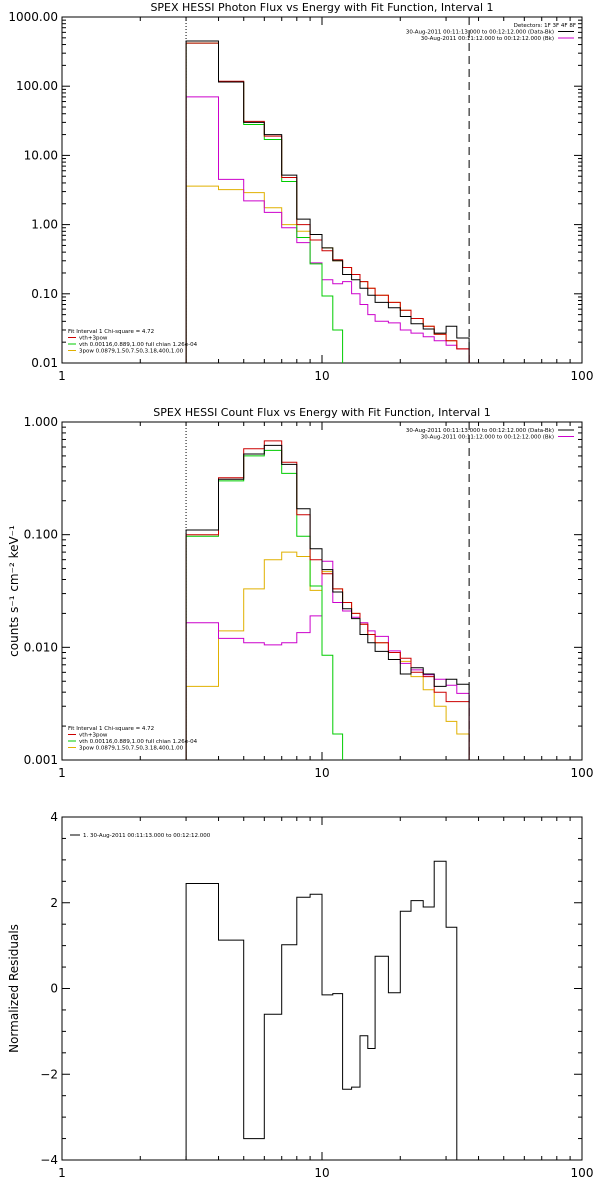 The width and height of the screenshot is (600, 1200). I want to click on y-tick-label: 0.10, so click(44, 294).